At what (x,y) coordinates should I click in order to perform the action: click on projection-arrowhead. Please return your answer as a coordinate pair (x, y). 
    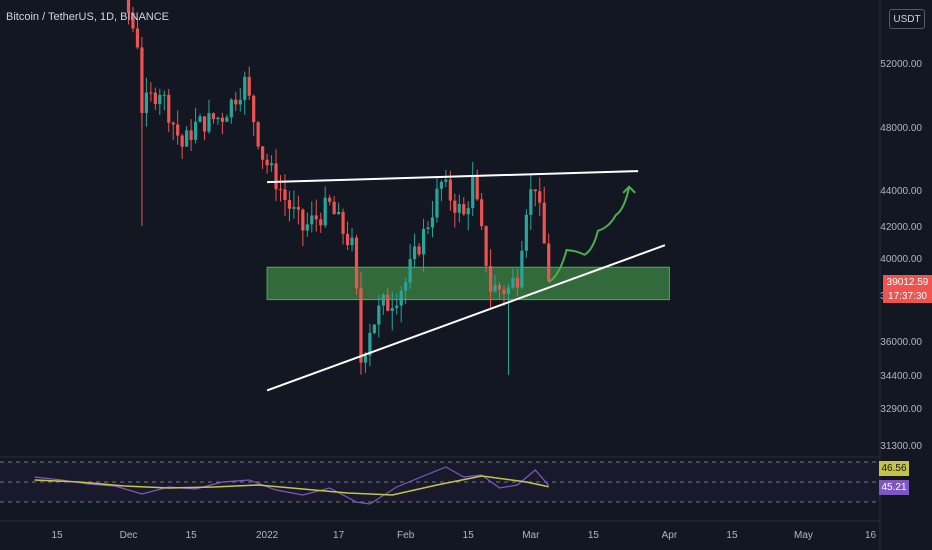
    Looking at the image, I should click on (629, 189).